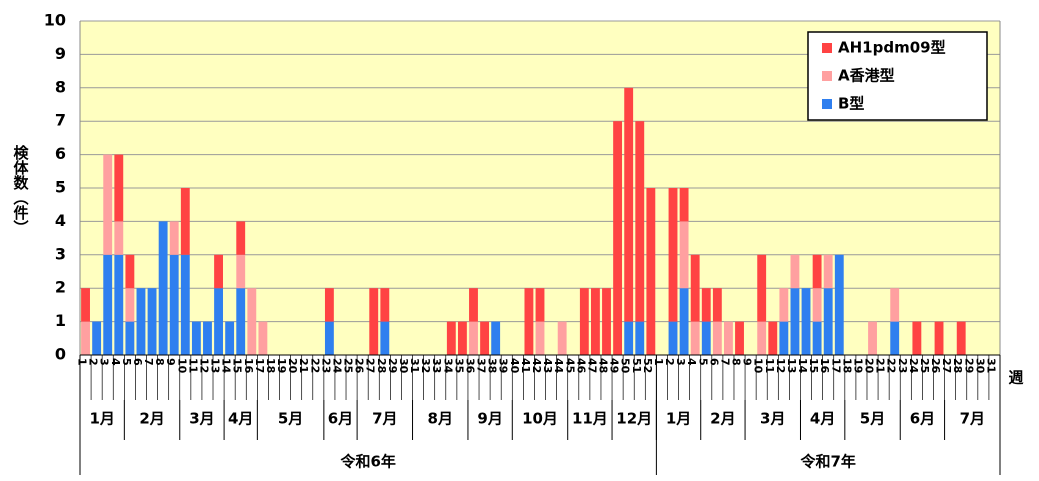 The image size is (1039, 481). What do you see at coordinates (791, 365) in the screenshot?
I see `x-tick-label: 13` at bounding box center [791, 365].